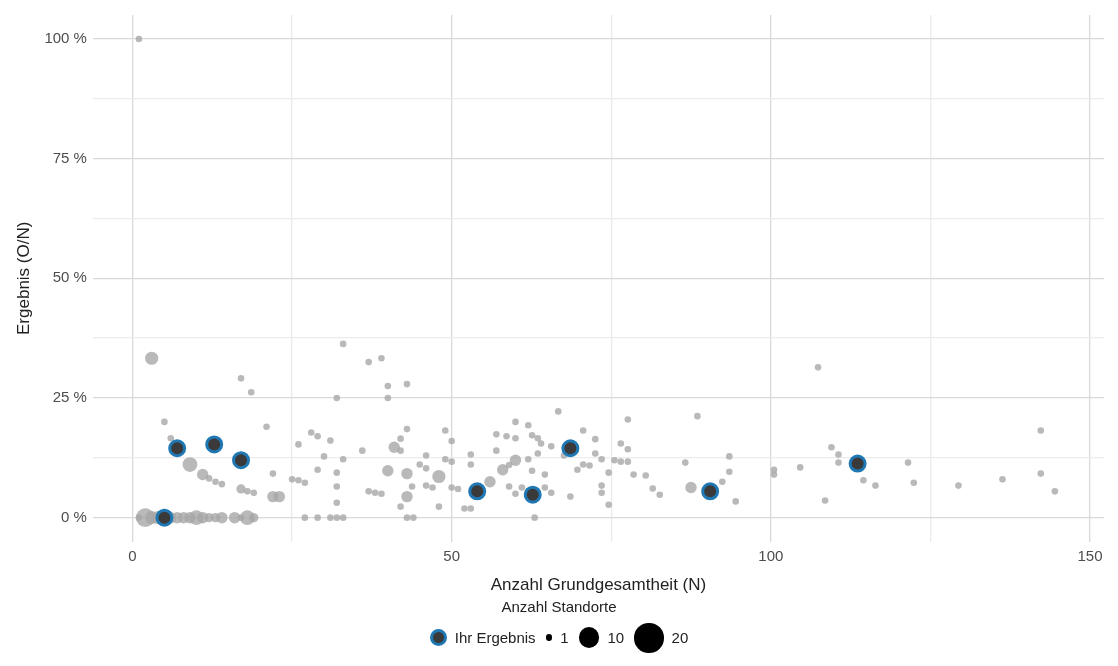 This screenshot has width=1118, height=666. I want to click on x-tick-label: 150, so click(1090, 555).